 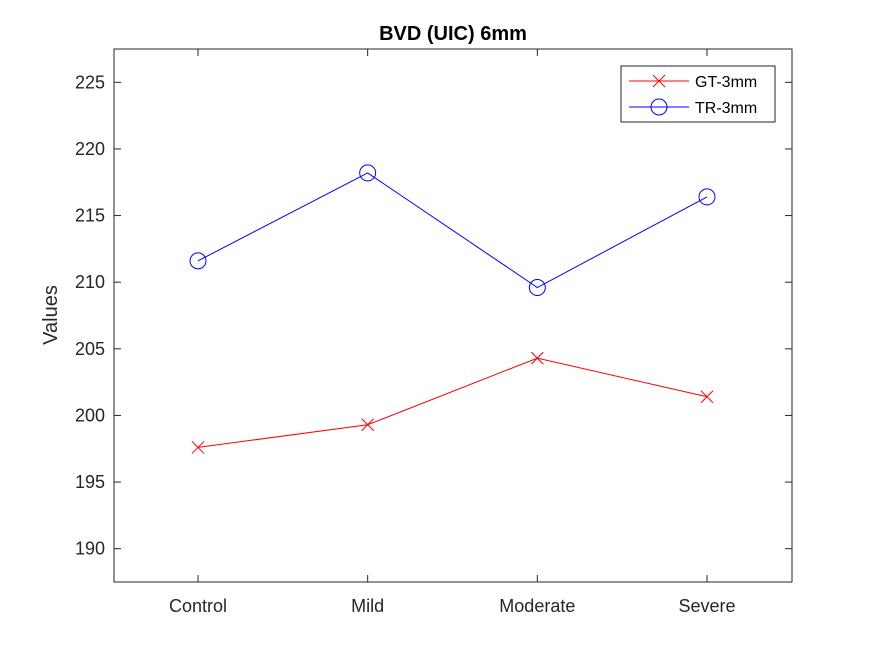 I want to click on legend-item: GT-3mm, so click(x=693, y=82).